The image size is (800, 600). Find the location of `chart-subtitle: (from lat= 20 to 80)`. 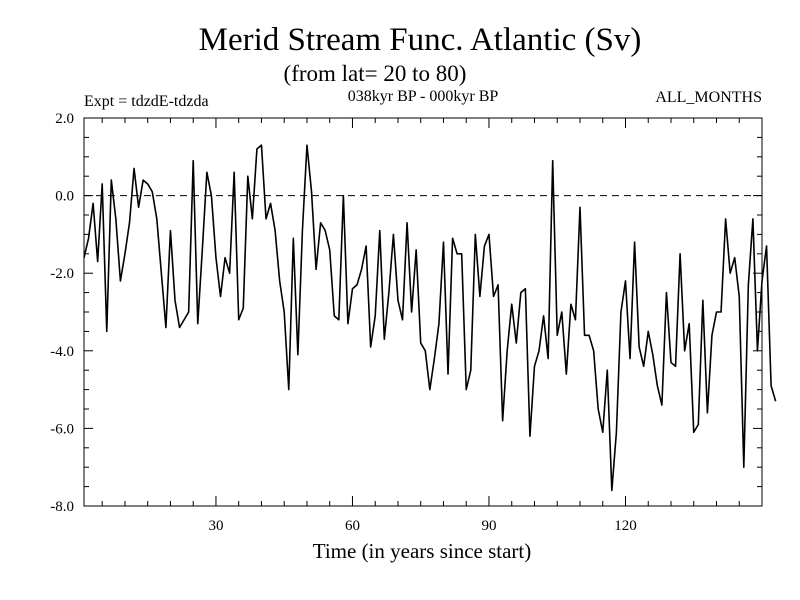

chart-subtitle: (from lat= 20 to 80) is located at coordinates (375, 73).